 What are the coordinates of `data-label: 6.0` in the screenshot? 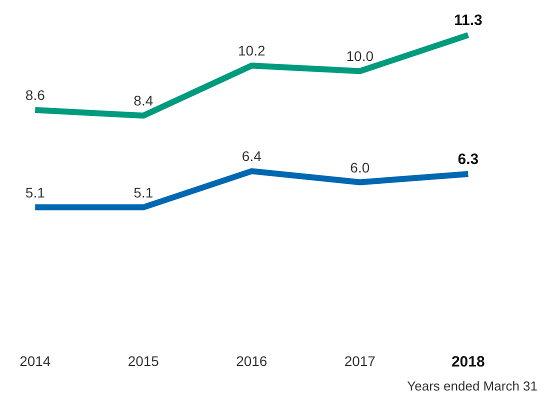 It's located at (360, 167).